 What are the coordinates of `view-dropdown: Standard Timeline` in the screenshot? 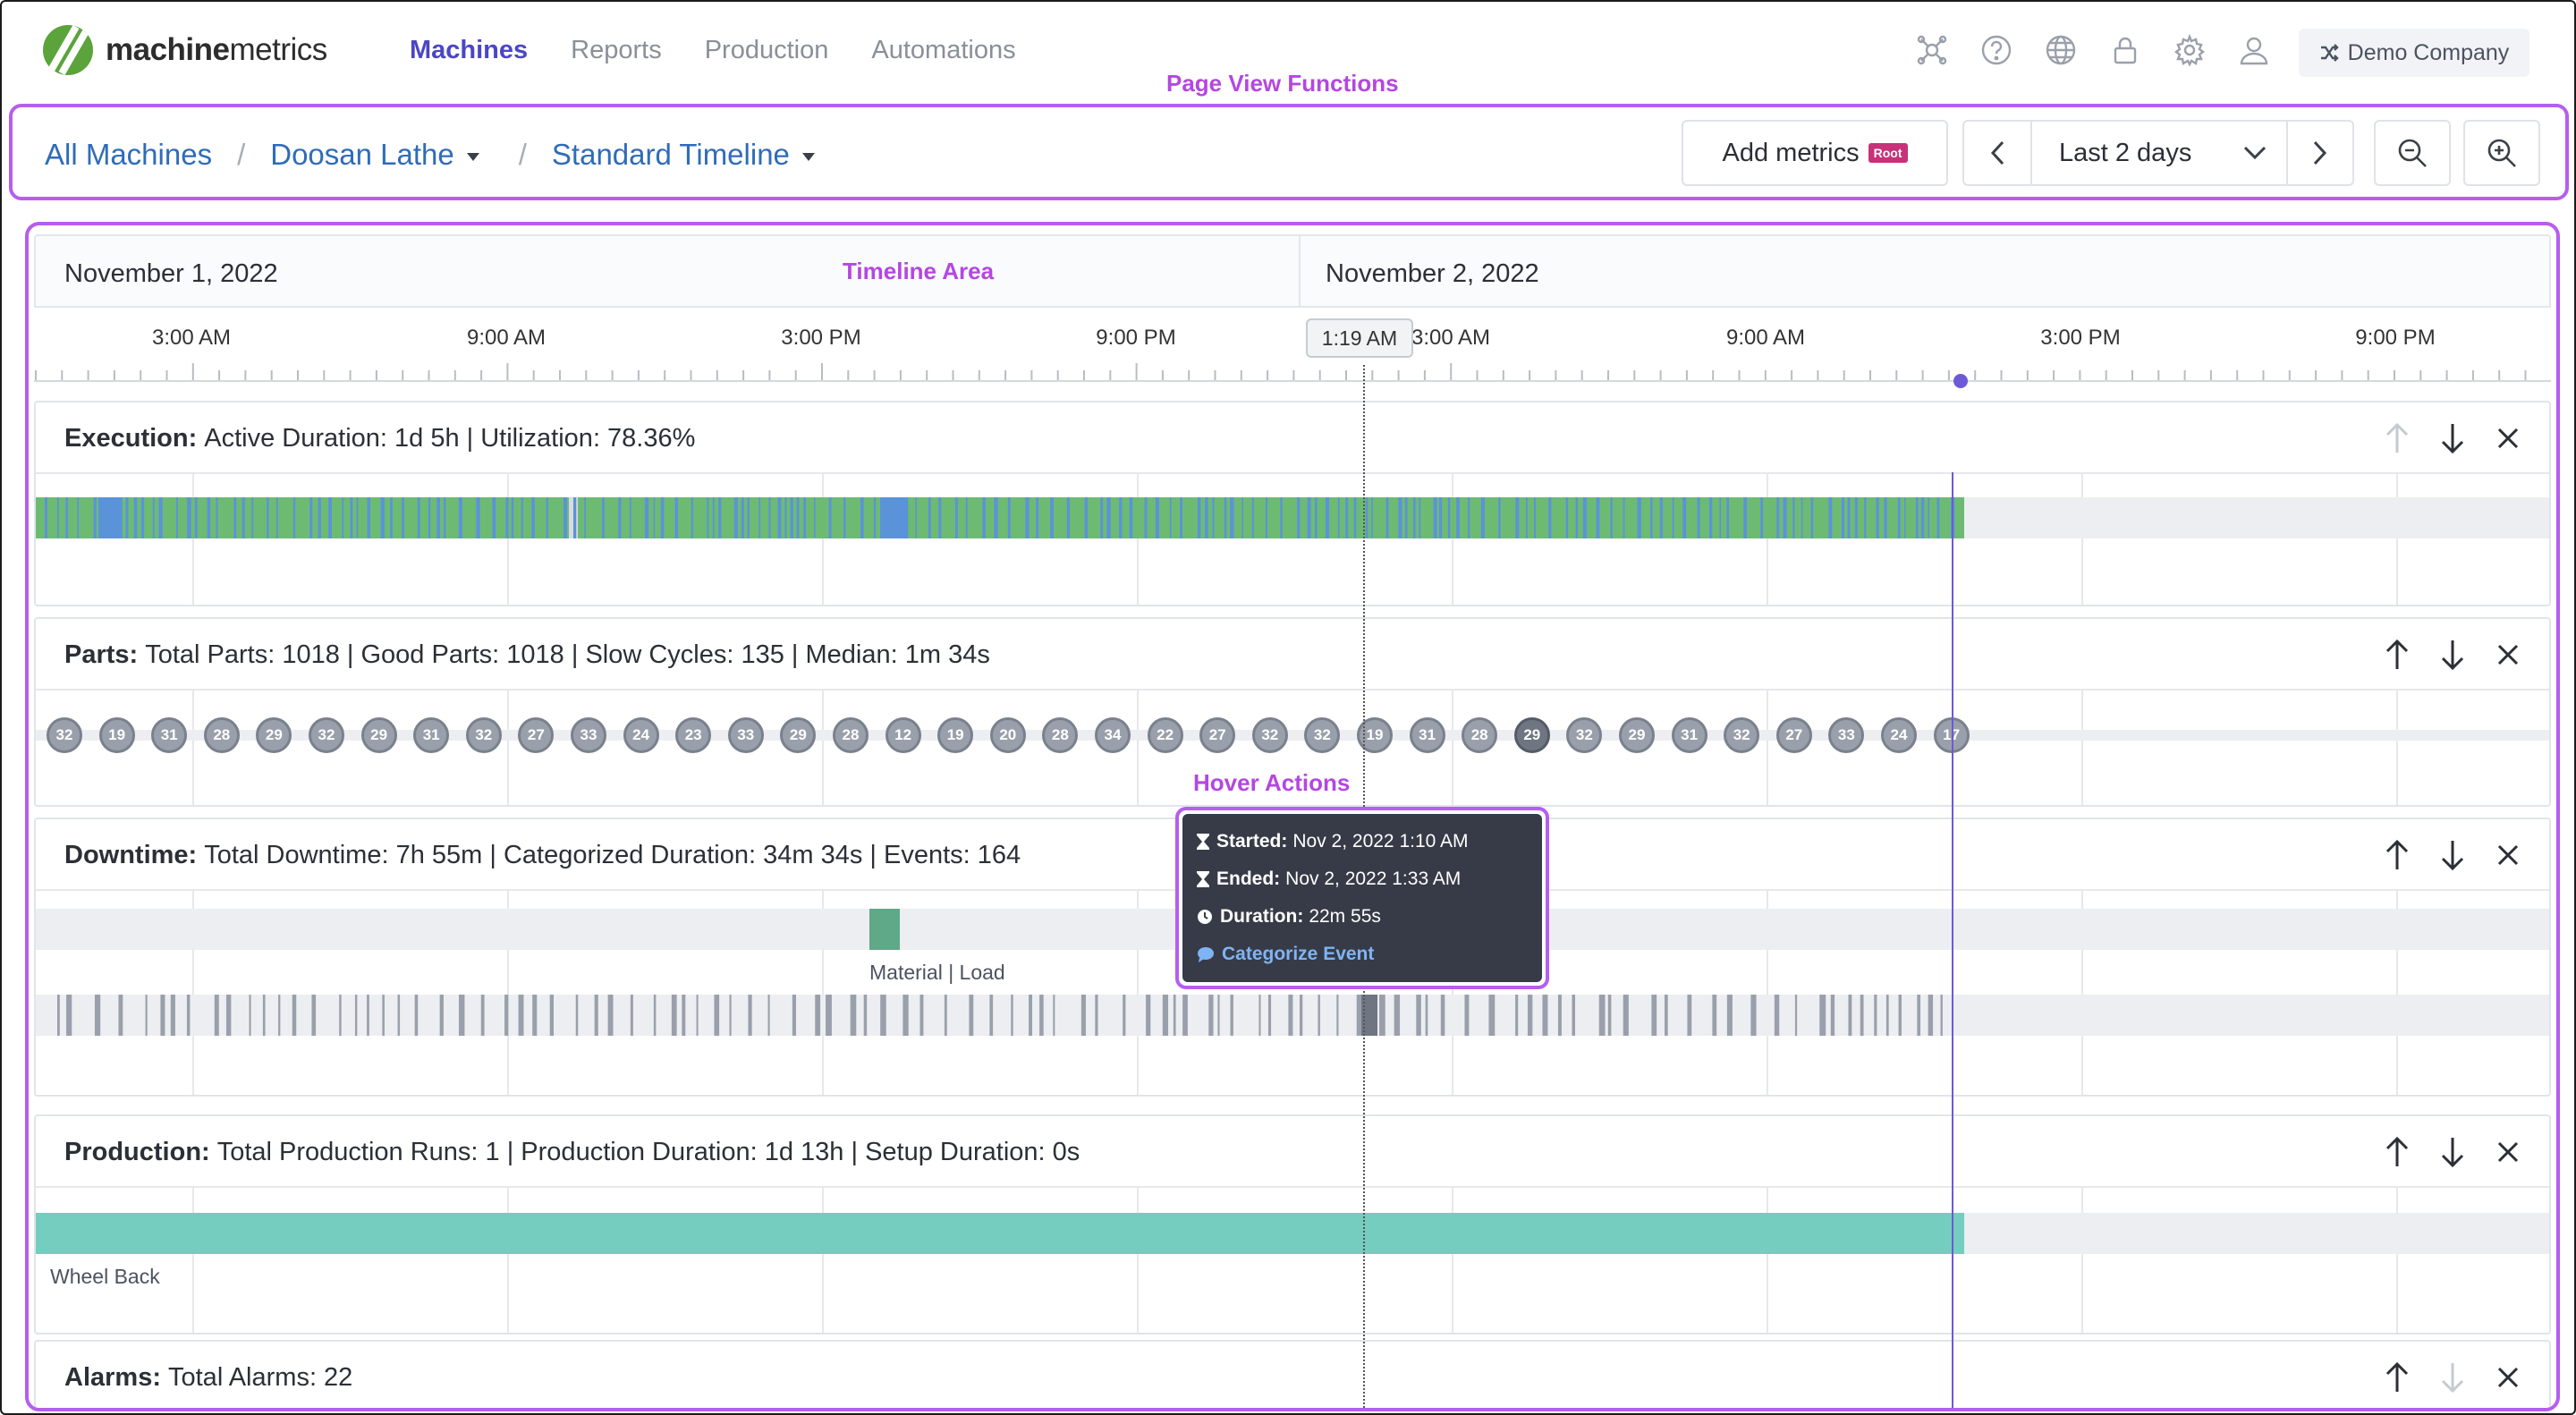 It's located at (683, 155).